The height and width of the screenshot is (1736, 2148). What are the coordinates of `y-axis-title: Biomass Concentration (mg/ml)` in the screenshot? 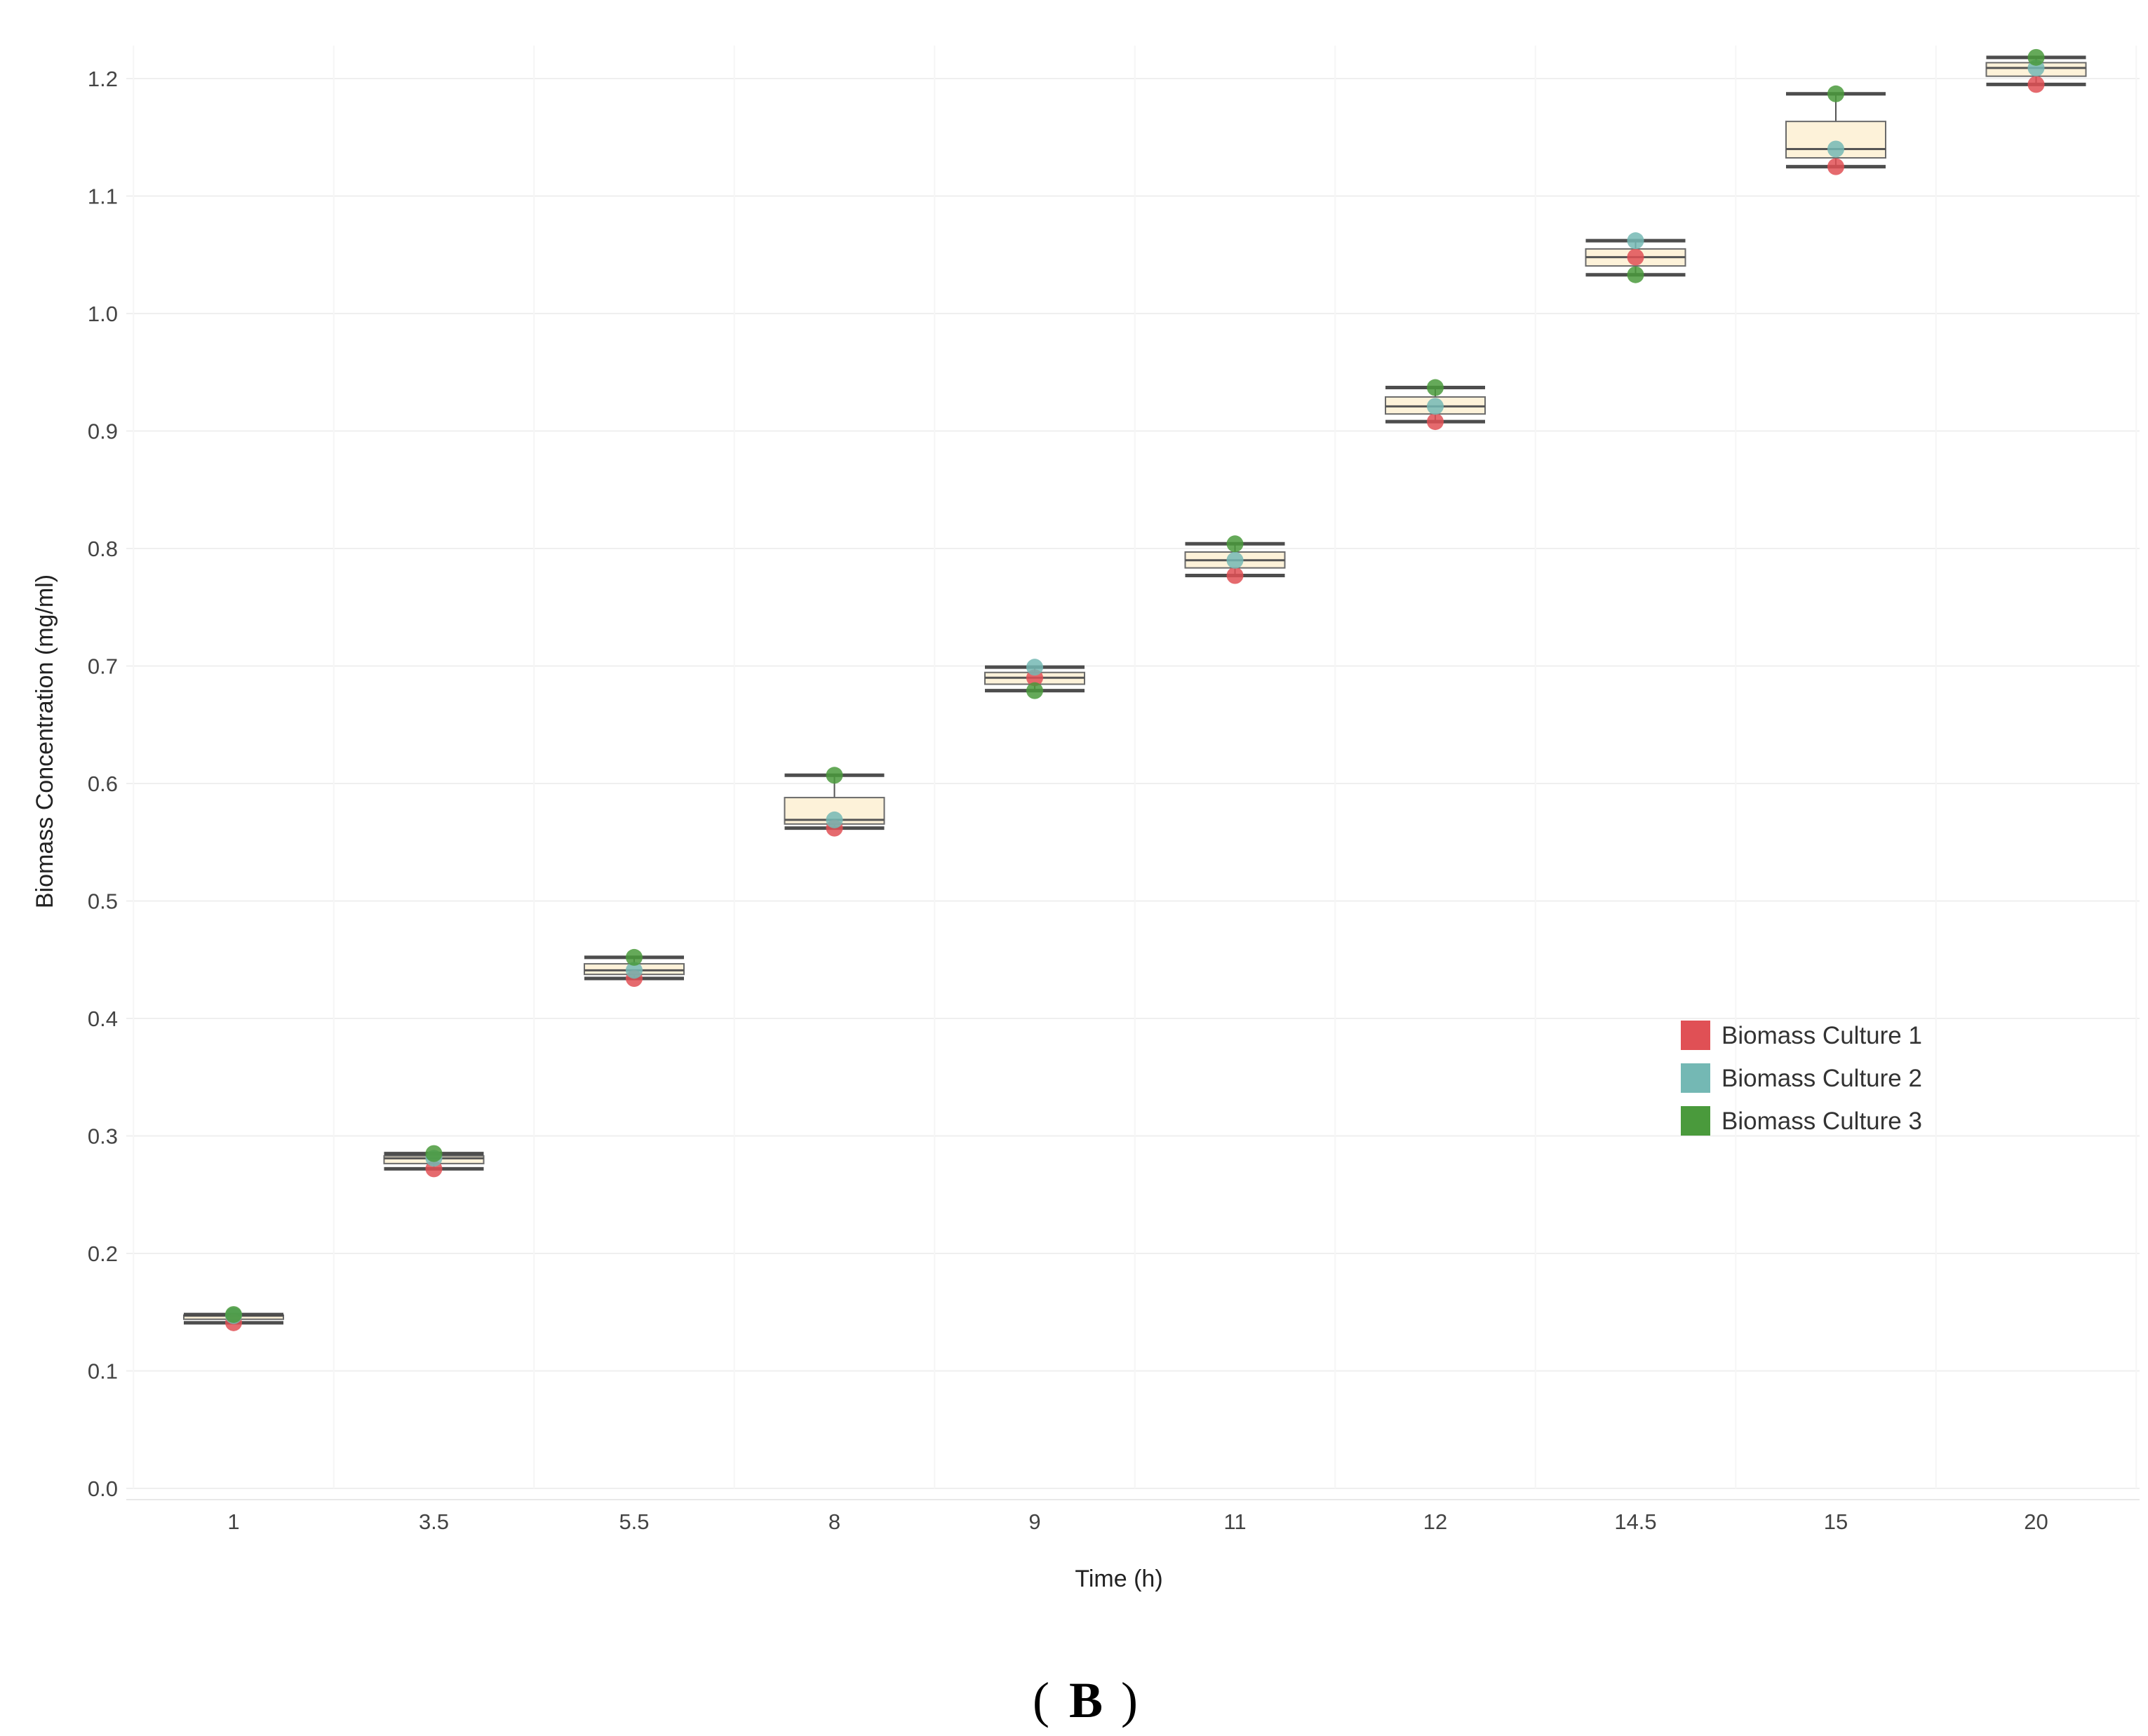 It's located at (45, 741).